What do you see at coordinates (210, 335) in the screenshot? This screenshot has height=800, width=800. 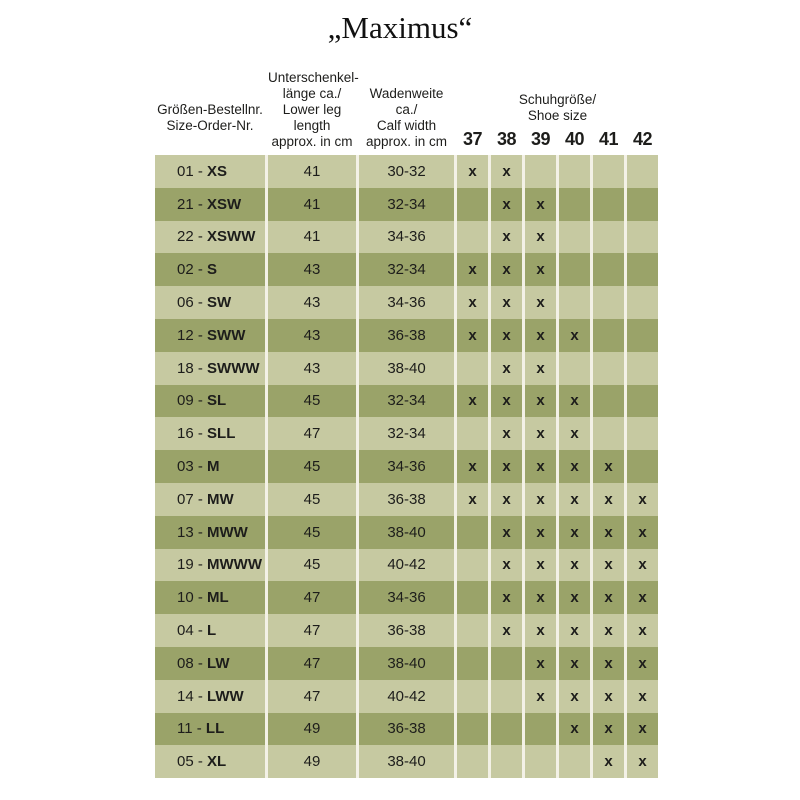 I see `size-order-cell: 12 - SWW` at bounding box center [210, 335].